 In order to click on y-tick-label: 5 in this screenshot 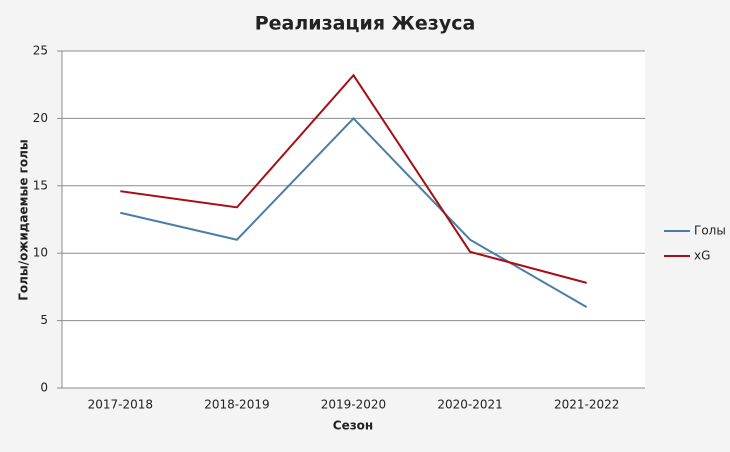, I will do `click(44, 320)`.